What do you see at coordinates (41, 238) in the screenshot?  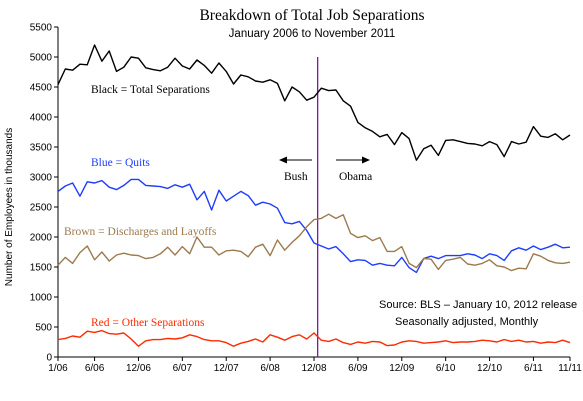 I see `y-tick-label: 2000` at bounding box center [41, 238].